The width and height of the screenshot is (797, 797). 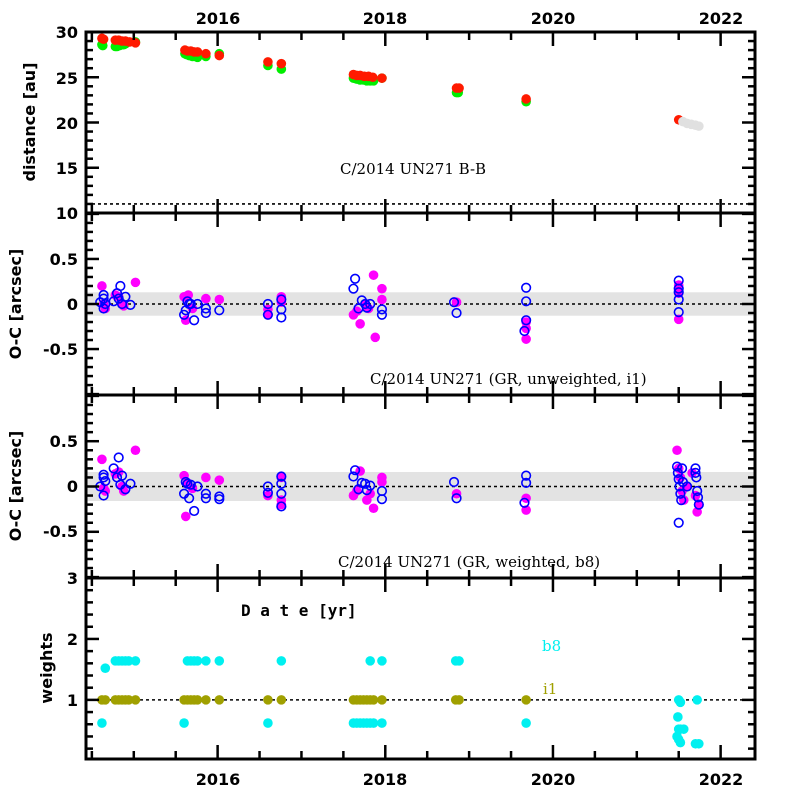 I want to click on legend-label-b8: b8, so click(x=551, y=646).